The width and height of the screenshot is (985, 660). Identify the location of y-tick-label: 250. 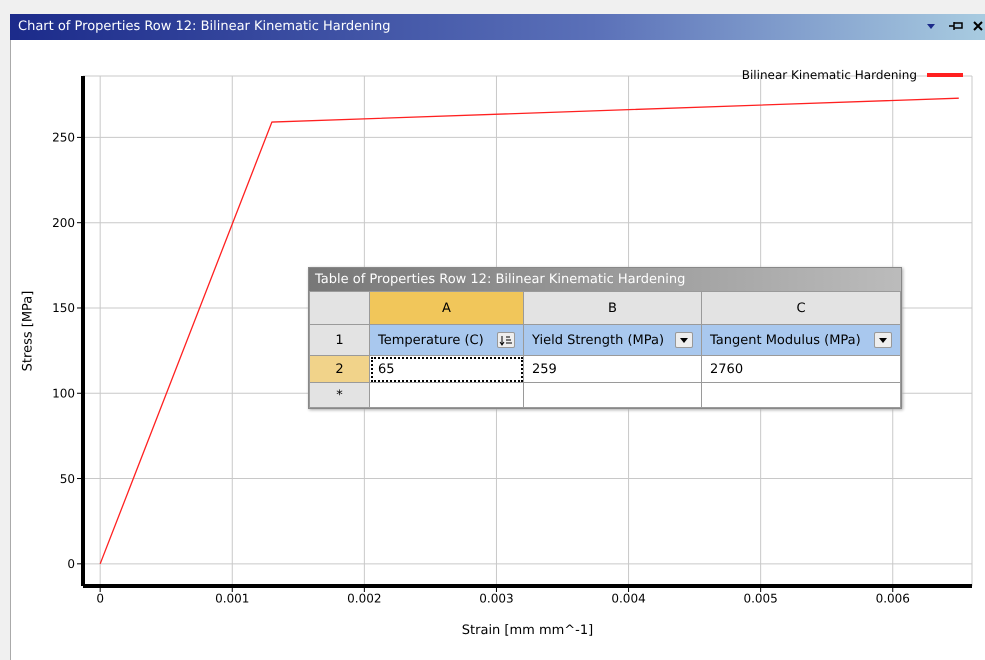
(63, 137).